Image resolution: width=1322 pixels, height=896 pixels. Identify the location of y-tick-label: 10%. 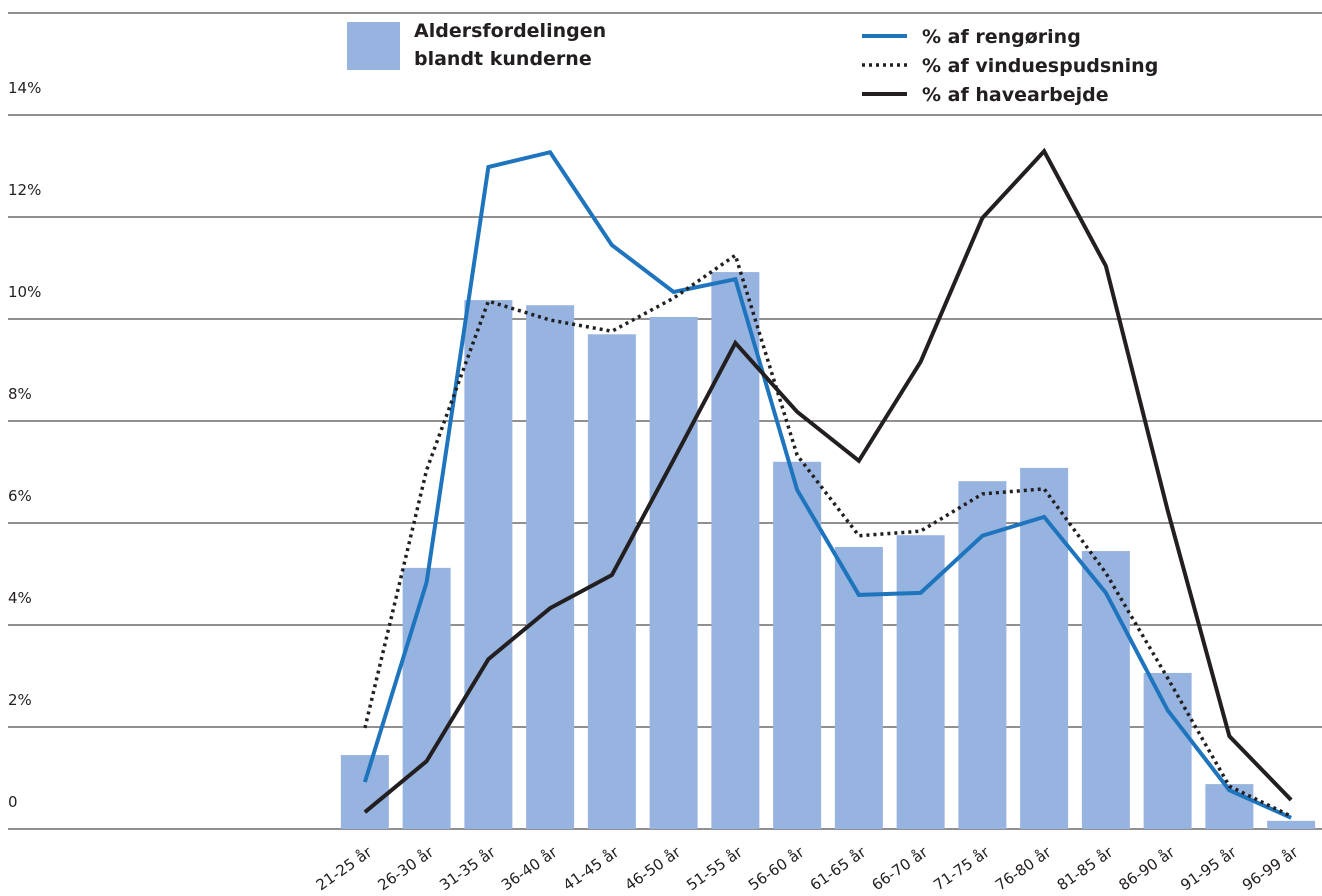
(24, 292).